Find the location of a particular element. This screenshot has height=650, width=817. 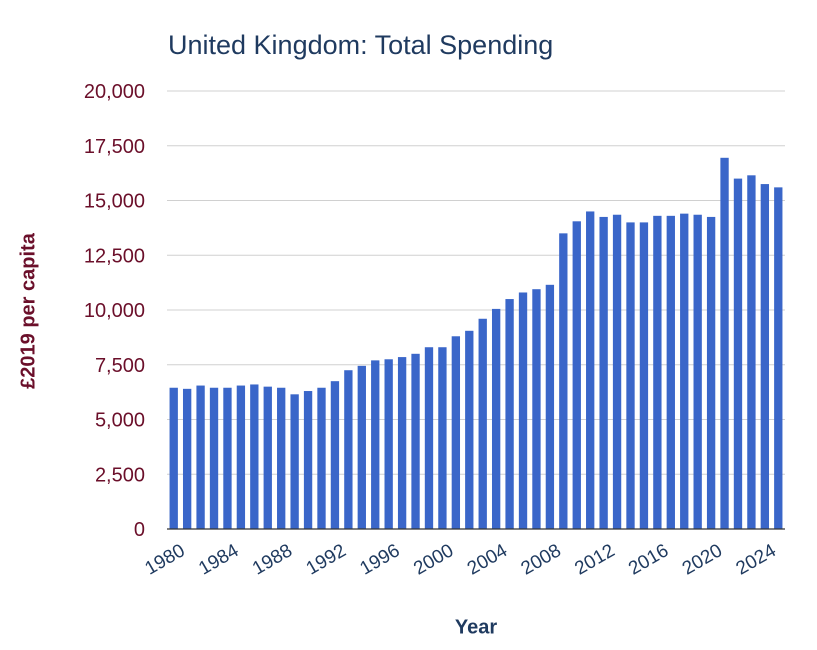

x-tick-label: 2020 is located at coordinates (702, 559).